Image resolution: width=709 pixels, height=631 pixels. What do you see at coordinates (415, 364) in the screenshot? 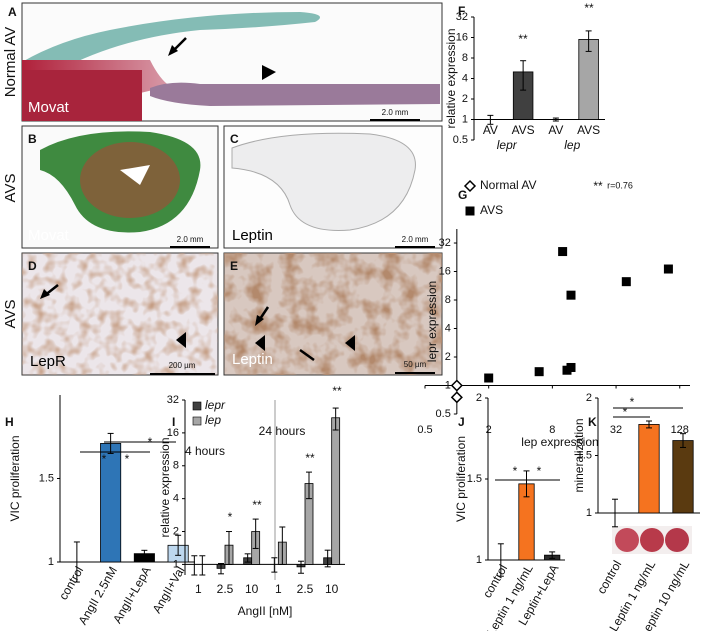
I see `scale-label: 50 µm` at bounding box center [415, 364].